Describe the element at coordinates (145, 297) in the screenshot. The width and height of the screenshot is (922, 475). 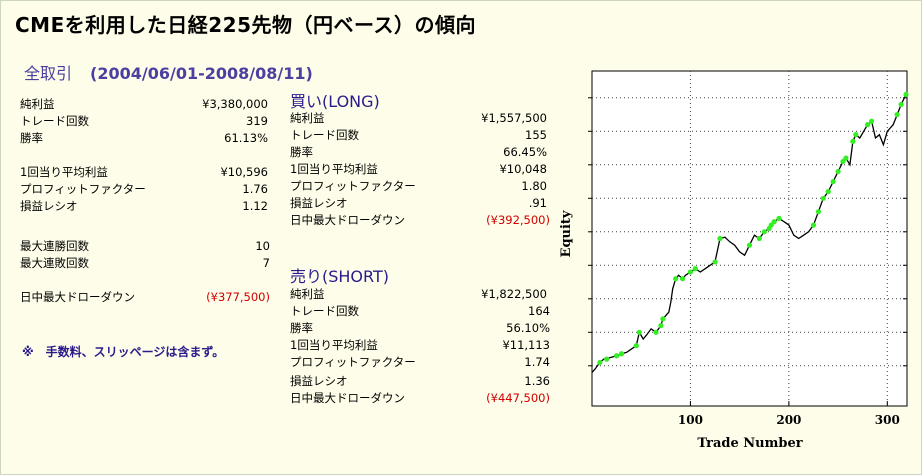
I see `overall-row-drawdown: 日中最大ドローダウン (¥377,500)` at that location.